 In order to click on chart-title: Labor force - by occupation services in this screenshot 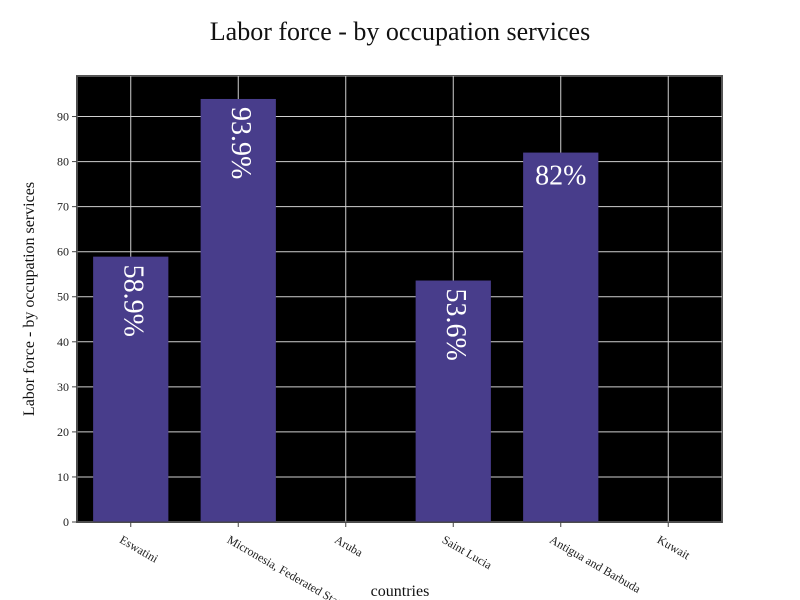, I will do `click(400, 31)`.